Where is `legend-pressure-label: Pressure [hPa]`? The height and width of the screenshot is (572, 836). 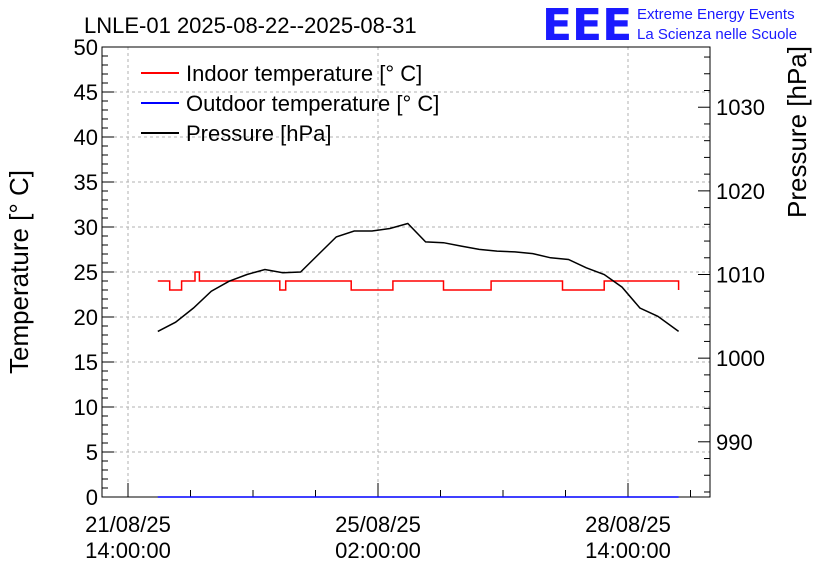
legend-pressure-label: Pressure [hPa] is located at coordinates (259, 133).